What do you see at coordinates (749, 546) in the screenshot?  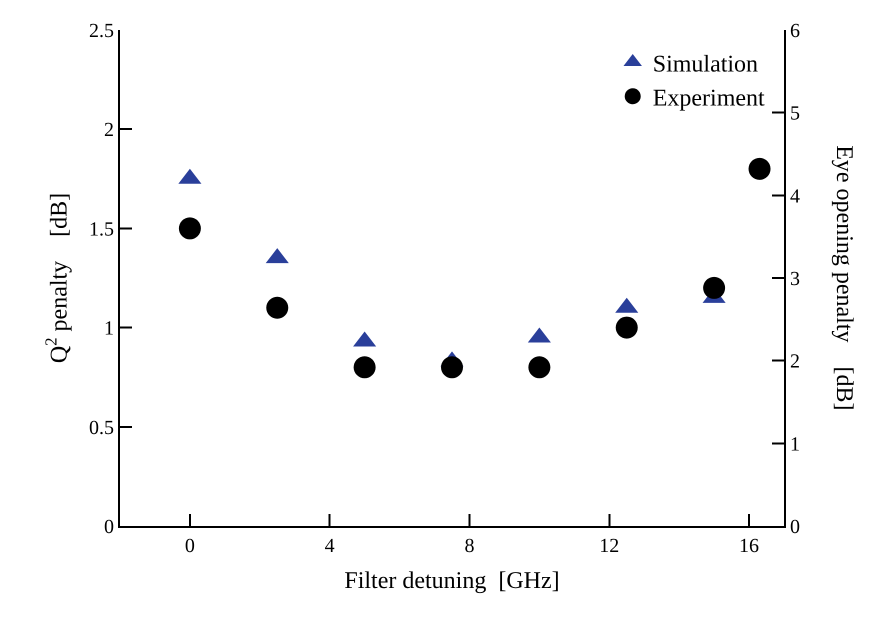 I see `x-tick-label: 16` at bounding box center [749, 546].